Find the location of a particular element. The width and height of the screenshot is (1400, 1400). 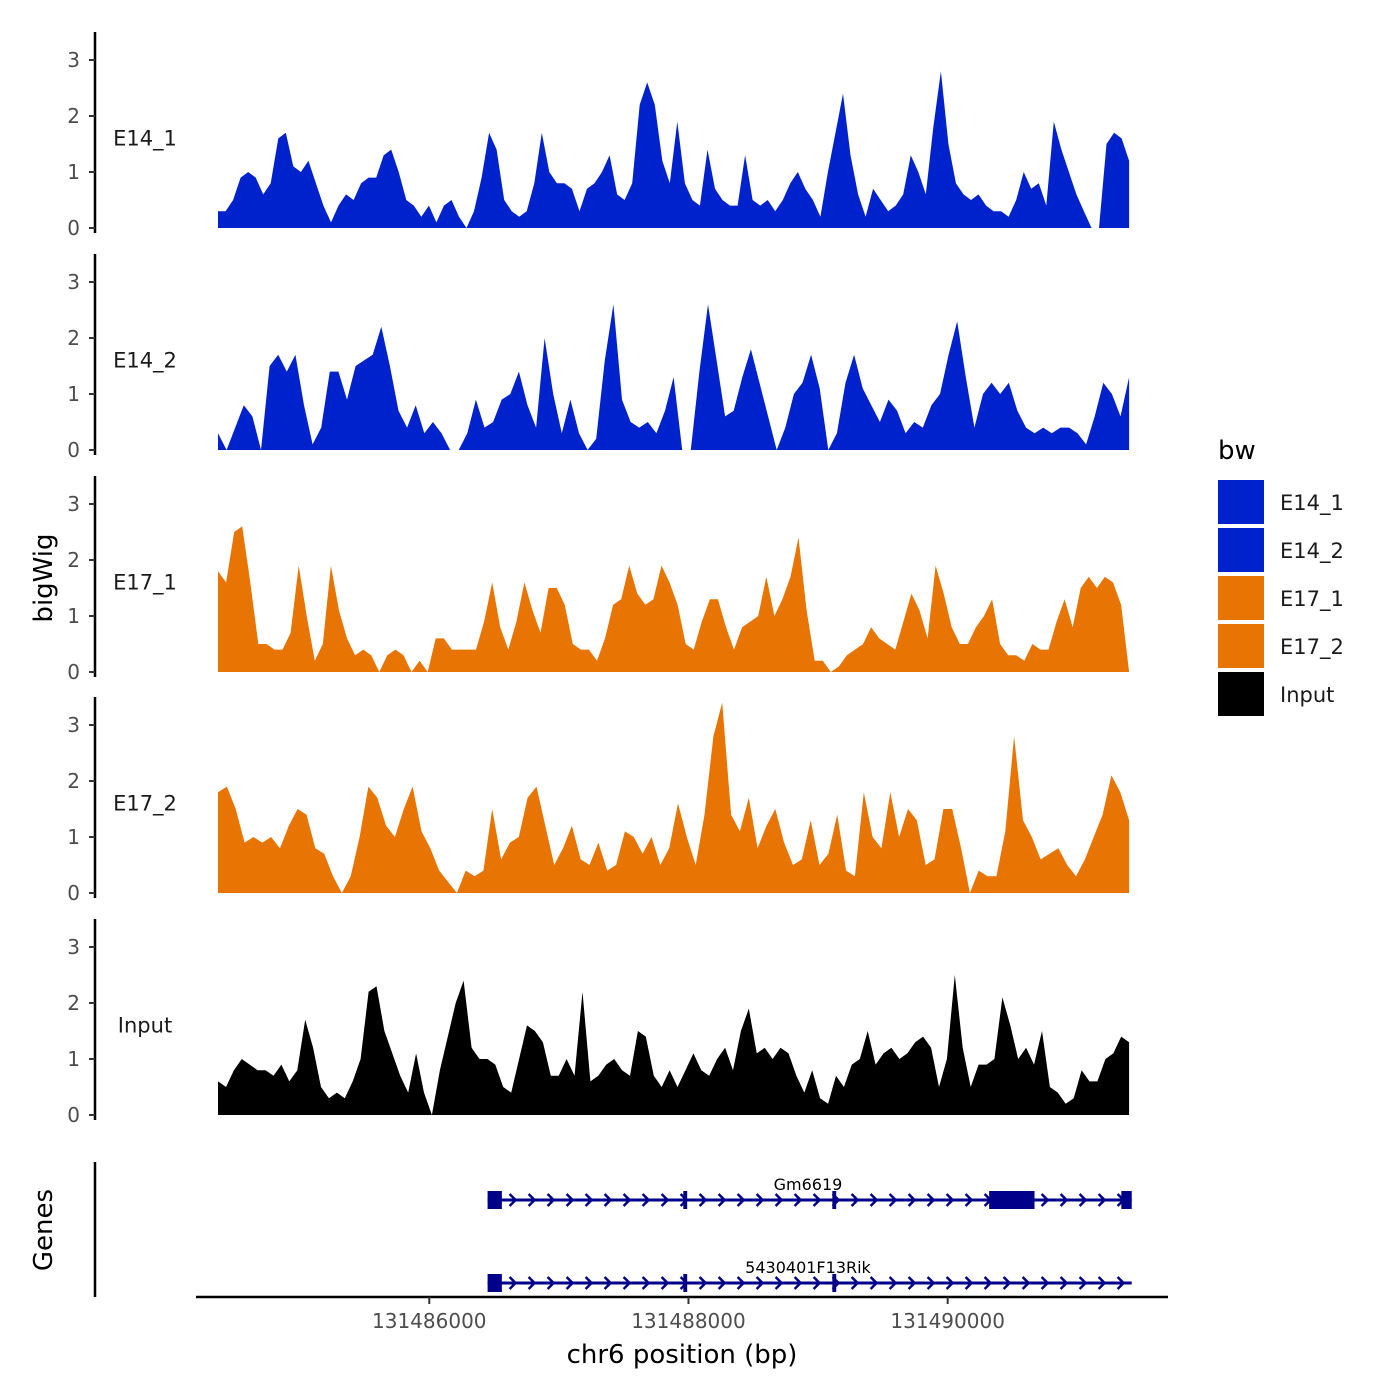

legend-label: E17_2 is located at coordinates (1312, 647).